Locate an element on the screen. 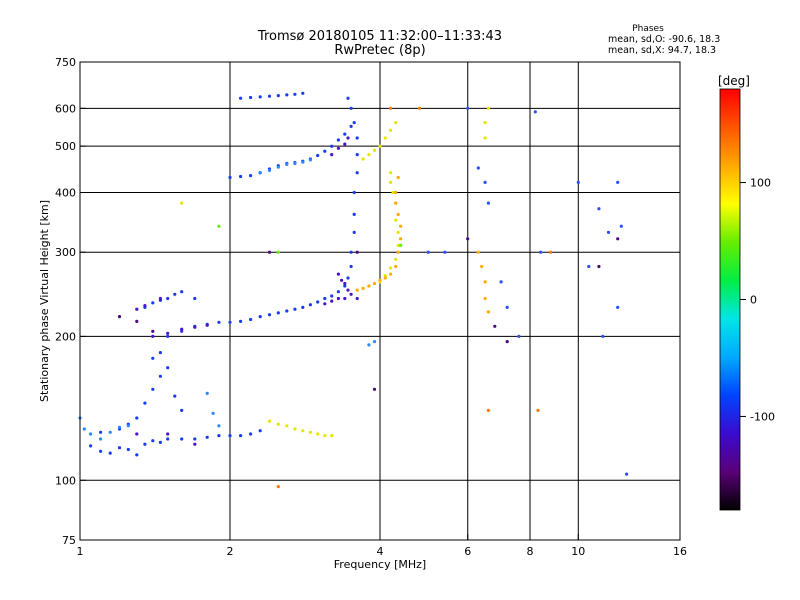  y-tick-label: 500 is located at coordinates (65, 146).